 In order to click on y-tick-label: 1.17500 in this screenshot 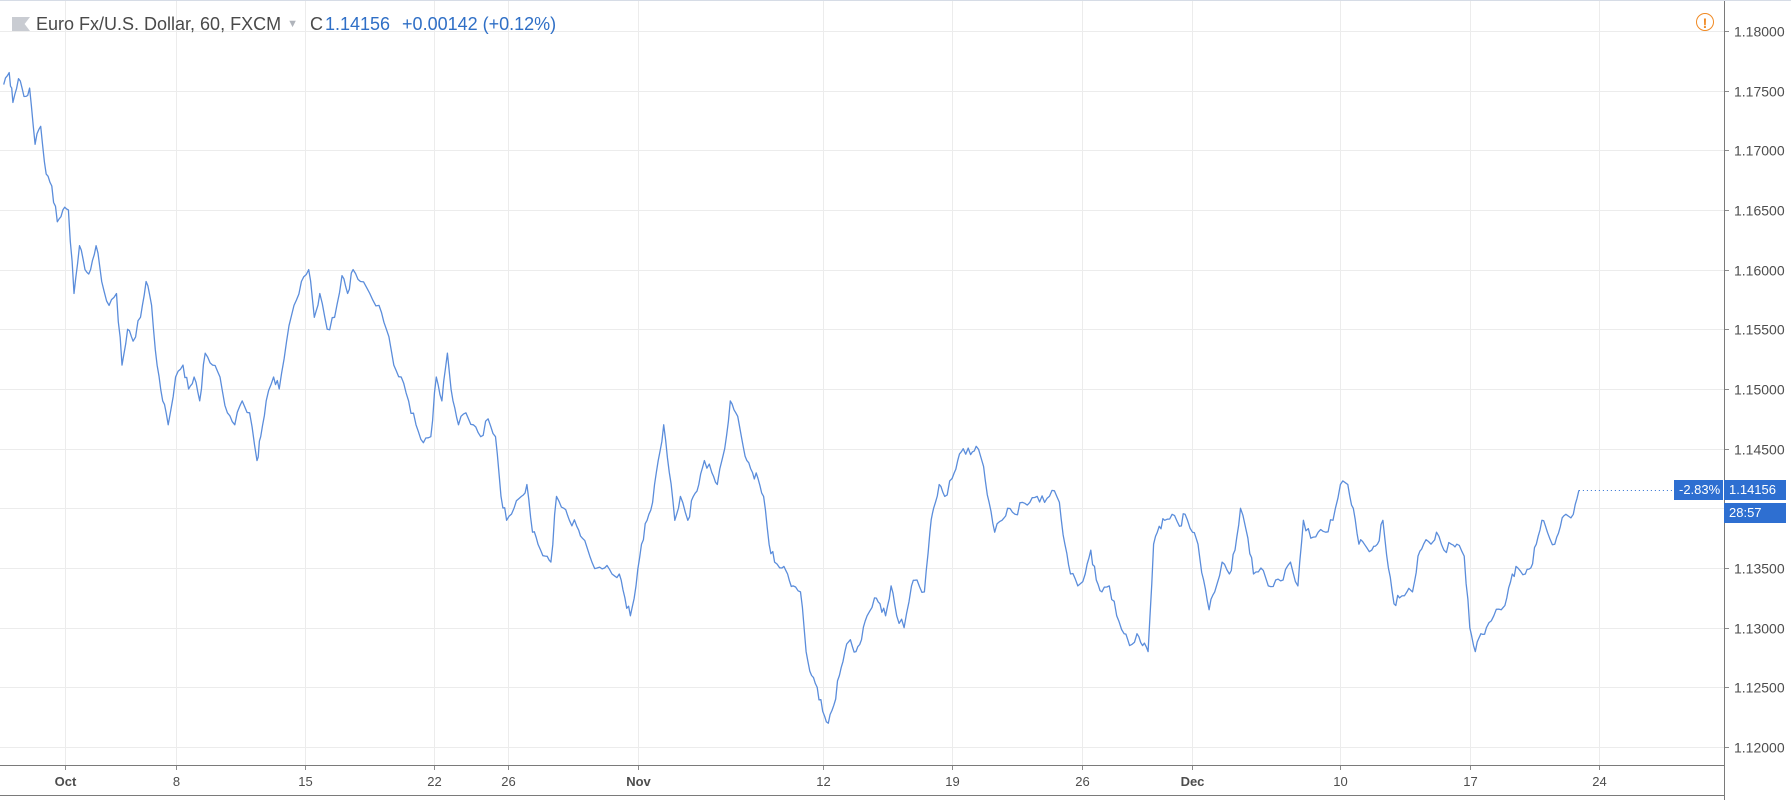, I will do `click(1759, 92)`.